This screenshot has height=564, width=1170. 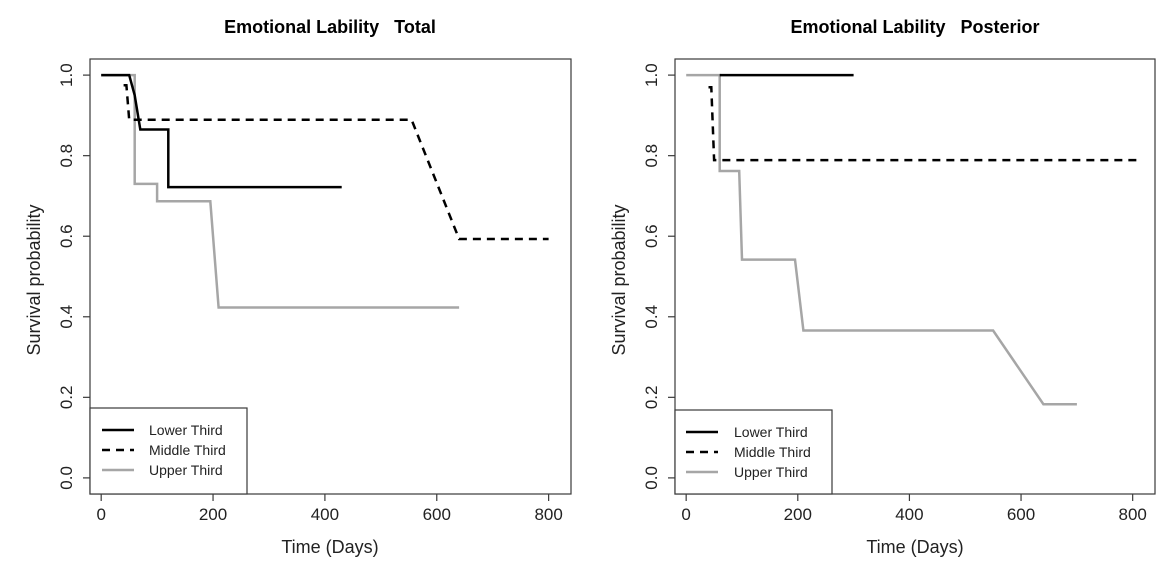 What do you see at coordinates (914, 27) in the screenshot?
I see `chart-title: Emotional Lability Posterior` at bounding box center [914, 27].